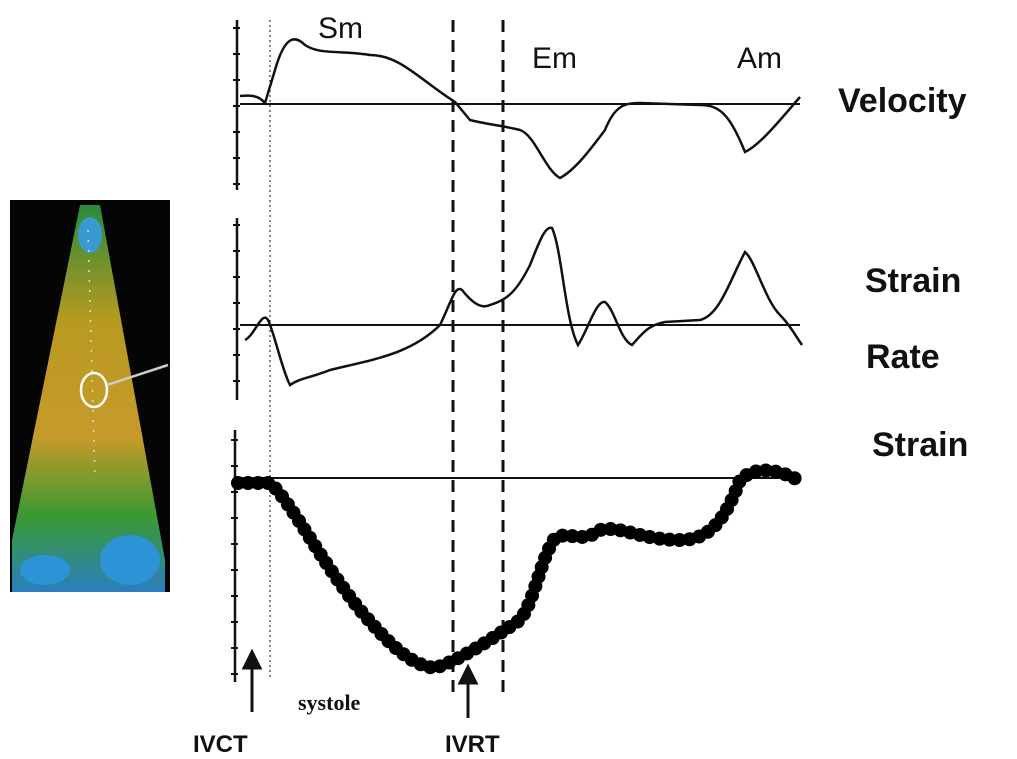 The image size is (1017, 759). What do you see at coordinates (524, 306) in the screenshot?
I see `strain-rate-trace` at bounding box center [524, 306].